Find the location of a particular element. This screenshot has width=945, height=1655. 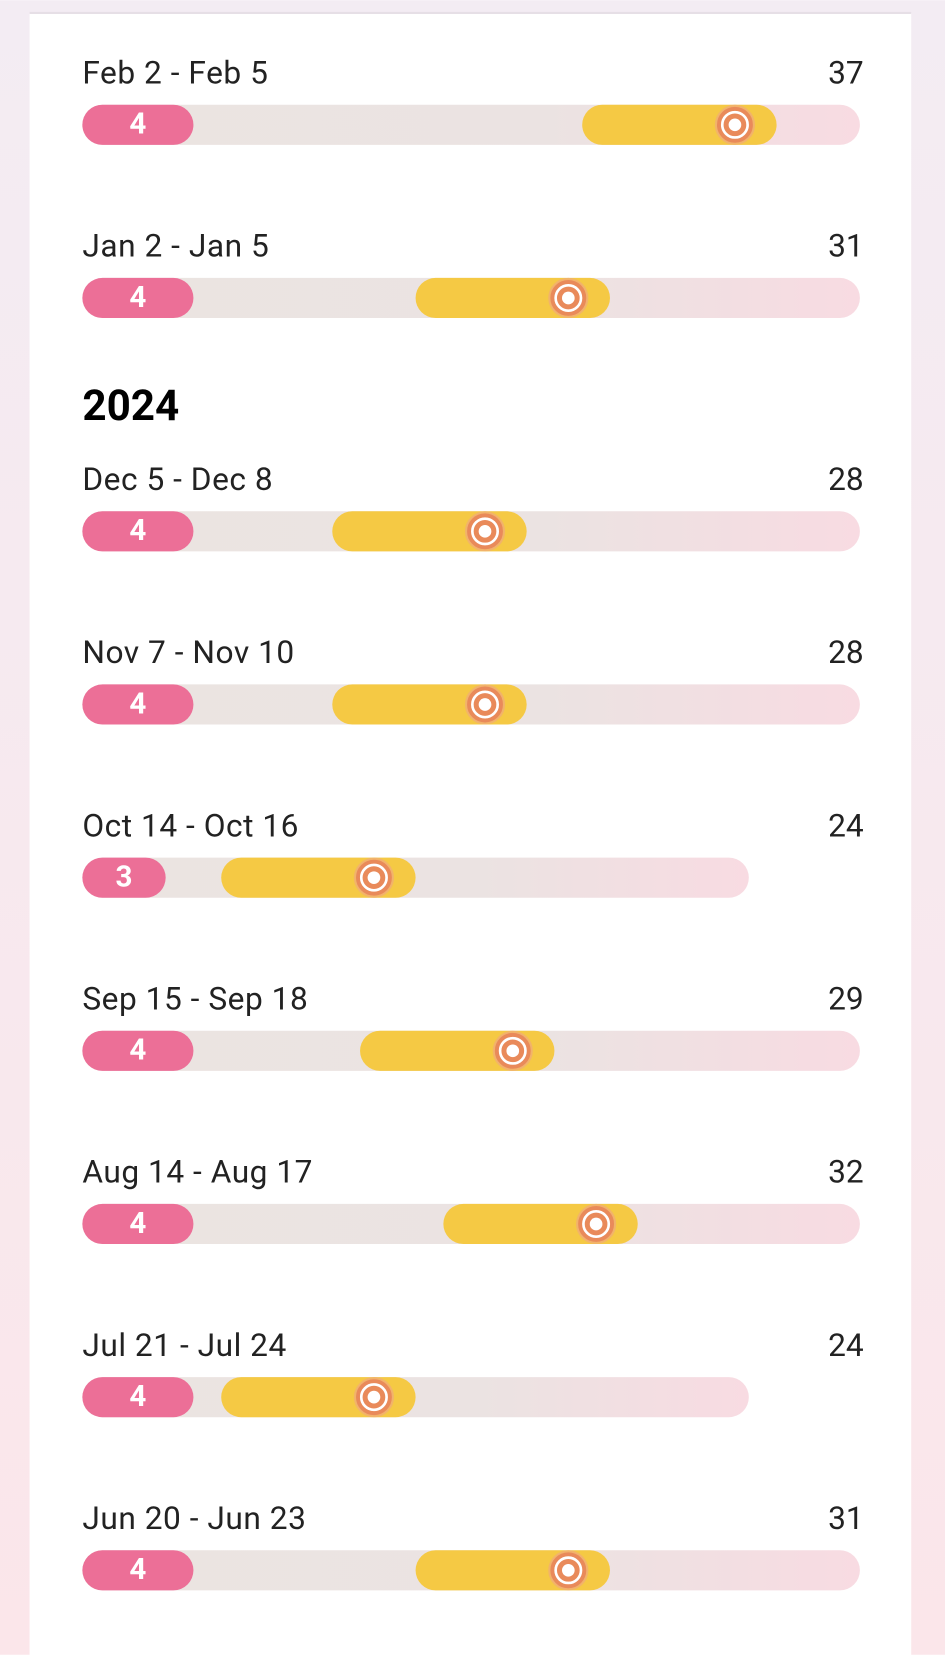

date-range: Nov 7 - Nov 10 is located at coordinates (188, 652).